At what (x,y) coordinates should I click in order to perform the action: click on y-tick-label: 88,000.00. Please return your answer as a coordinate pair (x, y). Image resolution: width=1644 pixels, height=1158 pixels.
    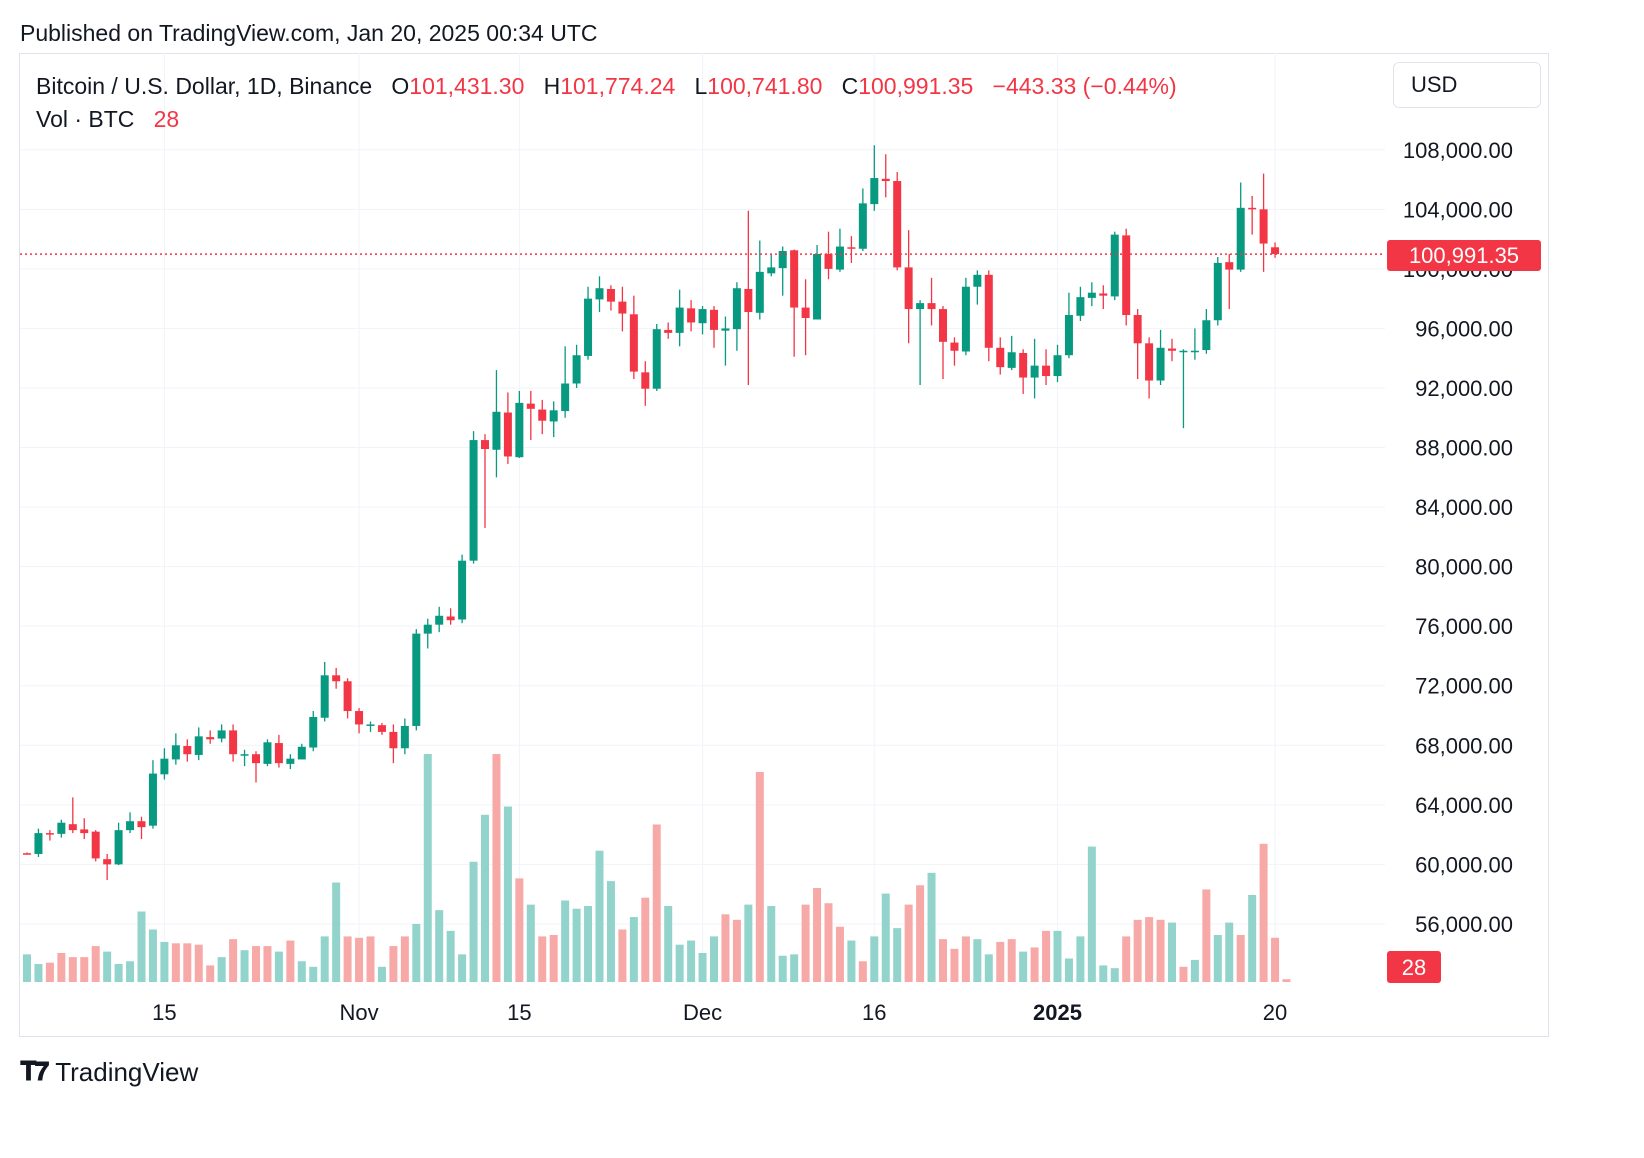
    Looking at the image, I should click on (1464, 448).